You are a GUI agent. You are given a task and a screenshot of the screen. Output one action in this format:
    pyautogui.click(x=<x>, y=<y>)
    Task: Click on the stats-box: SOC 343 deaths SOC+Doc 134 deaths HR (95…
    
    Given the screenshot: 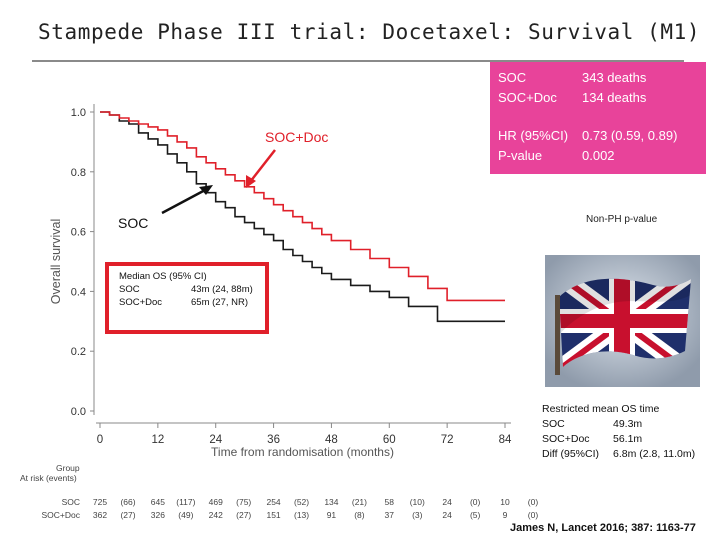 What is the action you would take?
    pyautogui.click(x=598, y=118)
    